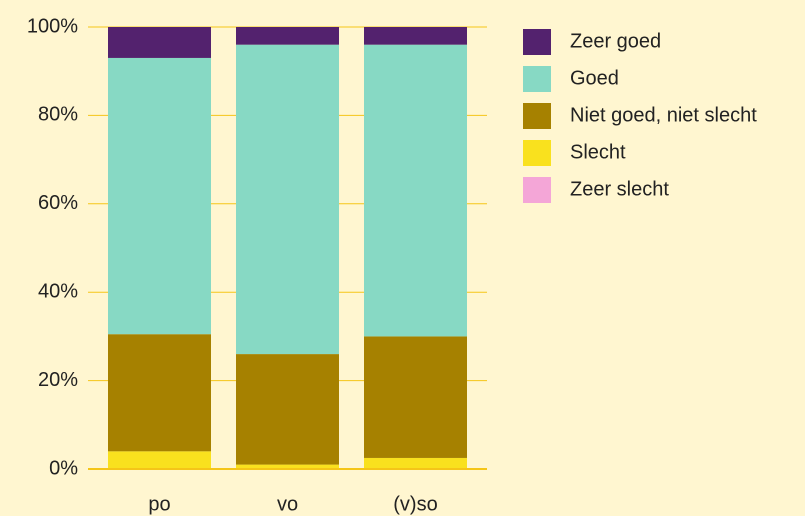 This screenshot has width=805, height=516. Describe the element at coordinates (63, 468) in the screenshot. I see `y-tick-label: 0%` at that location.